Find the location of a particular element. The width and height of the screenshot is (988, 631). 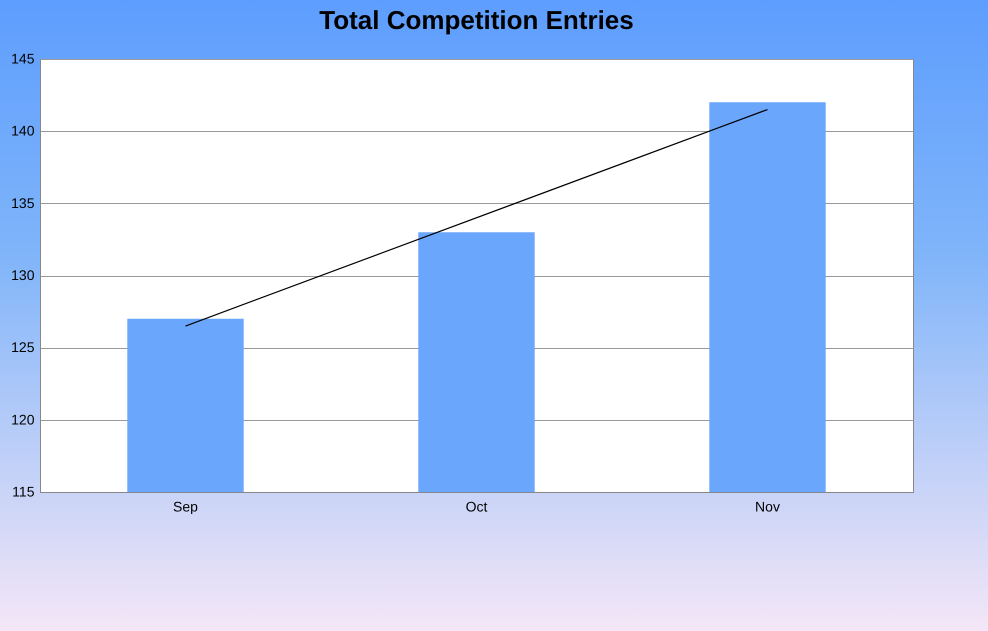

y-tick-label: 125 is located at coordinates (23, 347).